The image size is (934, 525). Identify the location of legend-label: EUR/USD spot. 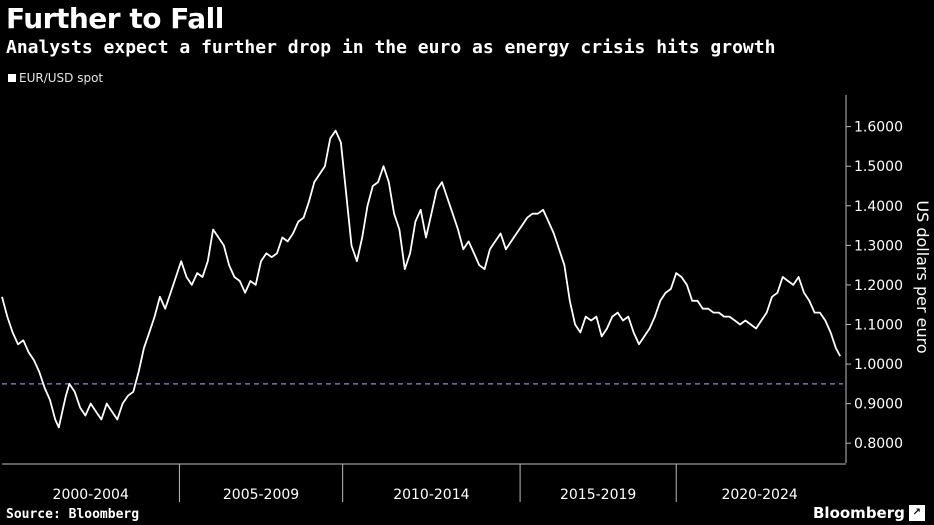
(61, 78).